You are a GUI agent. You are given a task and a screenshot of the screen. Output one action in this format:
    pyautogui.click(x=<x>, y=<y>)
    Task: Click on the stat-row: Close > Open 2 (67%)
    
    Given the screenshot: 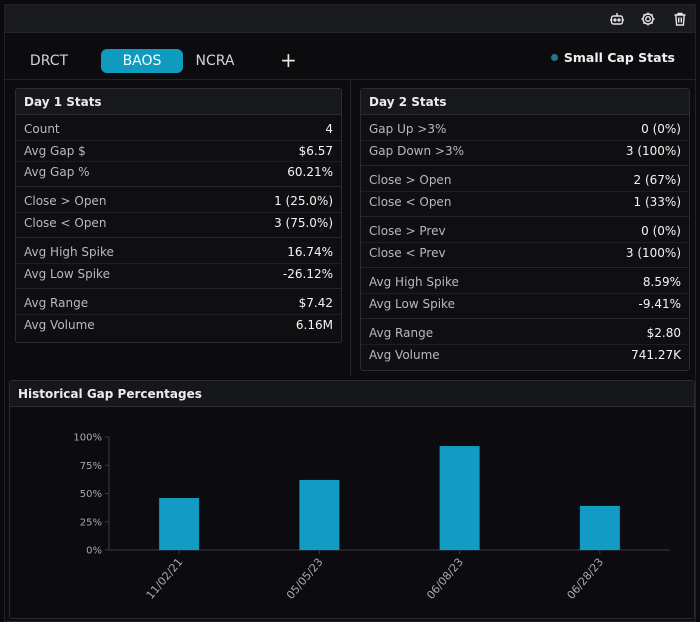 What is the action you would take?
    pyautogui.click(x=525, y=180)
    